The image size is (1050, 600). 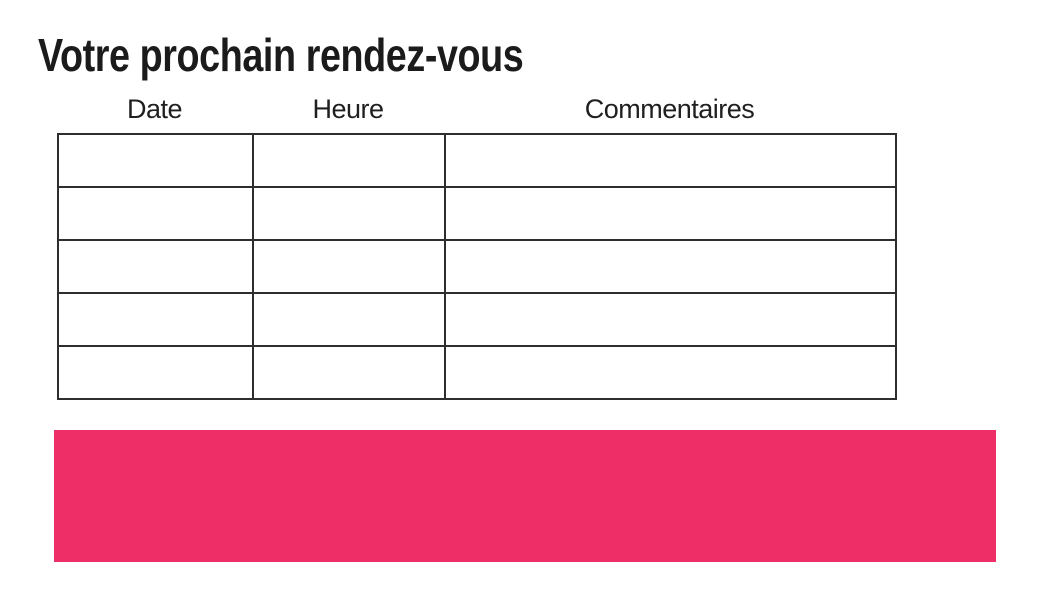 I want to click on column-header-heure: Heure, so click(x=348, y=109).